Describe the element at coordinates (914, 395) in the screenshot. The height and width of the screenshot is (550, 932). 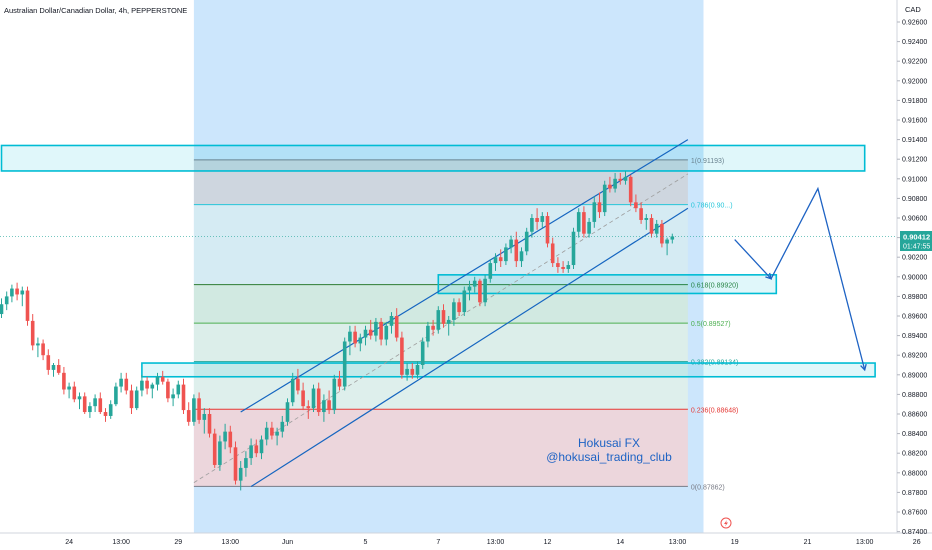
I see `price-tick-label: 0.88800` at that location.